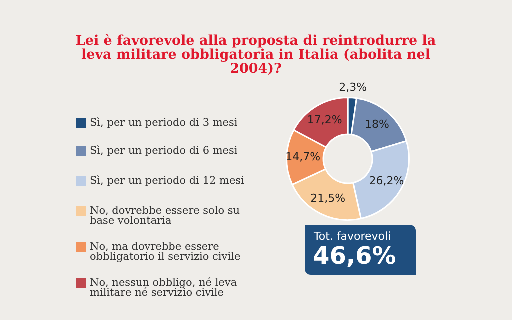 The image size is (512, 320). Describe the element at coordinates (166, 216) in the screenshot. I see `legend-label: No, dovrebbe essere solo su base volontaria` at that location.